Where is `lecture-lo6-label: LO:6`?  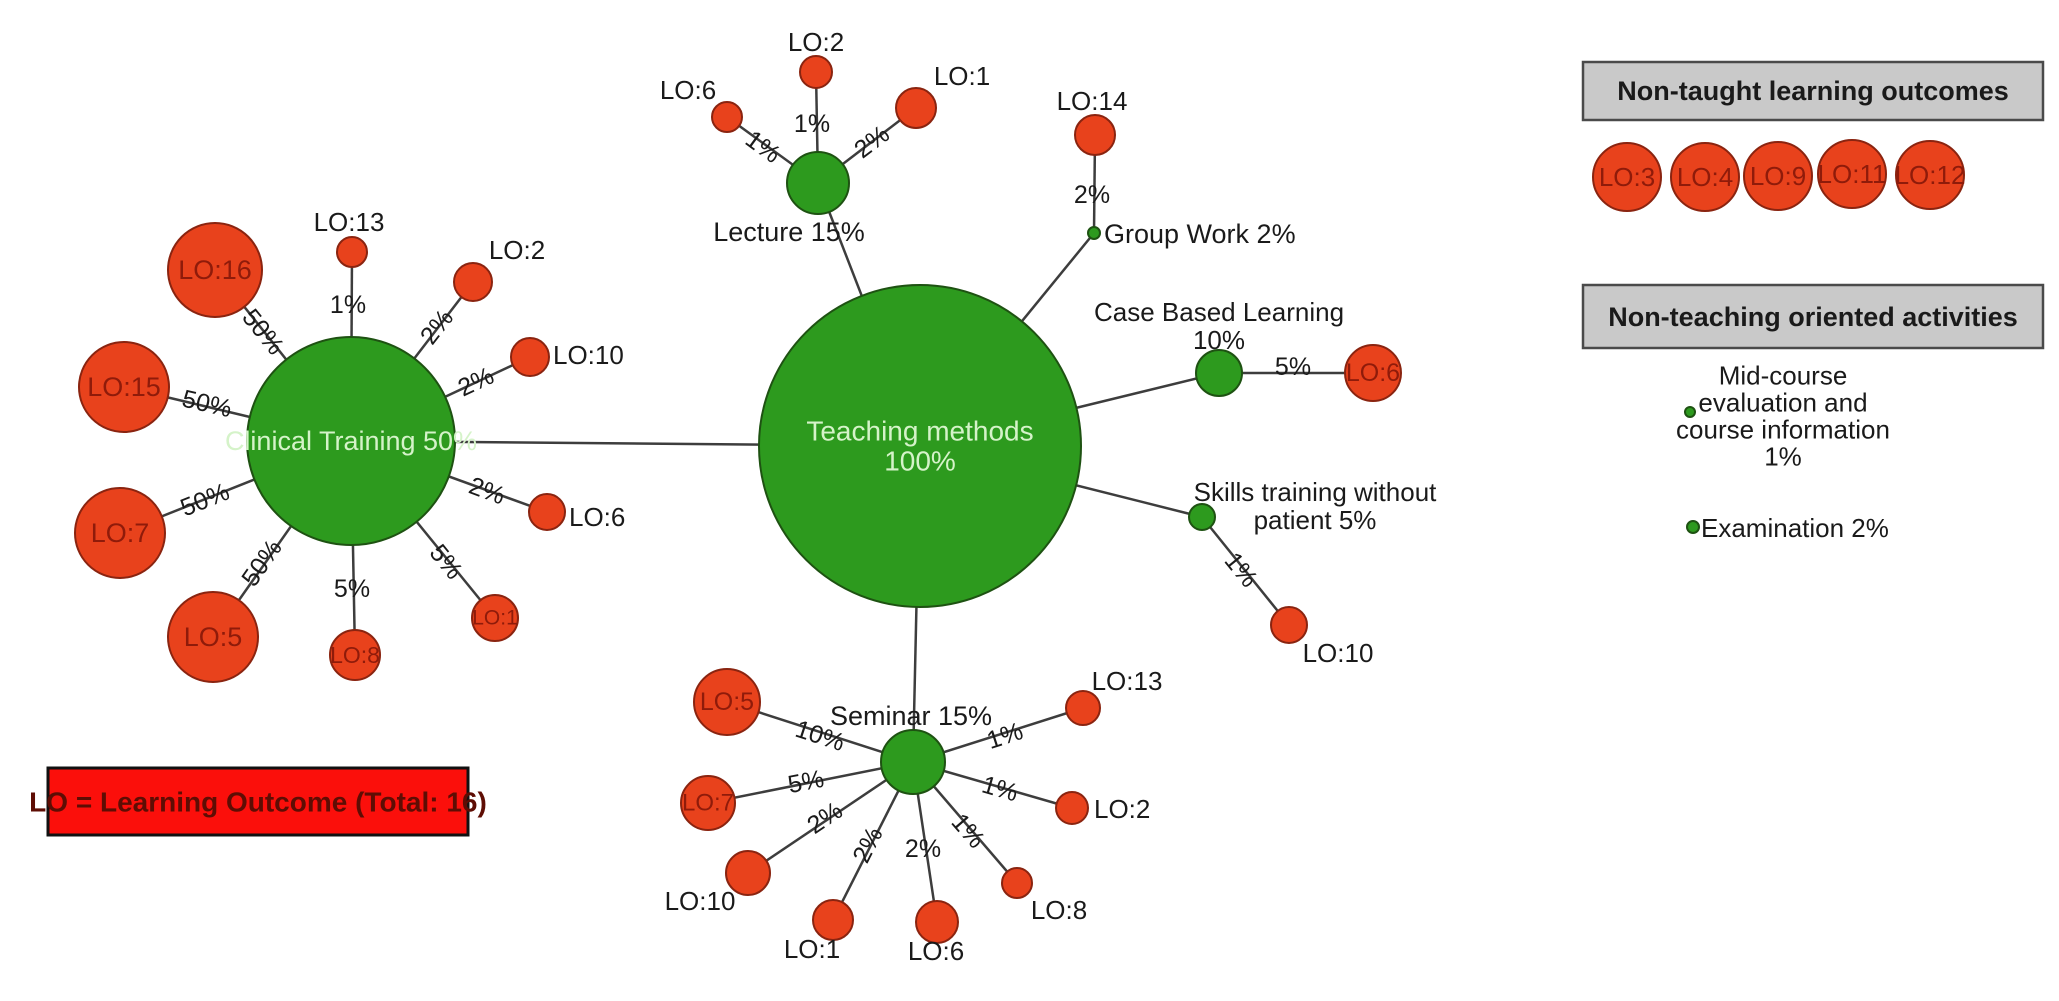
lecture-lo6-label: LO:6 is located at coordinates (688, 90).